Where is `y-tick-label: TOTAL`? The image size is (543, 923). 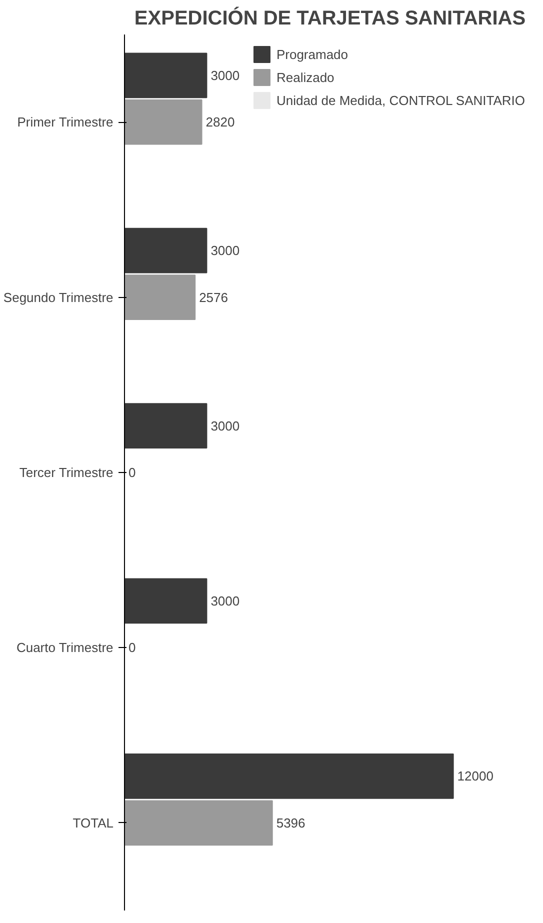 y-tick-label: TOTAL is located at coordinates (93, 822).